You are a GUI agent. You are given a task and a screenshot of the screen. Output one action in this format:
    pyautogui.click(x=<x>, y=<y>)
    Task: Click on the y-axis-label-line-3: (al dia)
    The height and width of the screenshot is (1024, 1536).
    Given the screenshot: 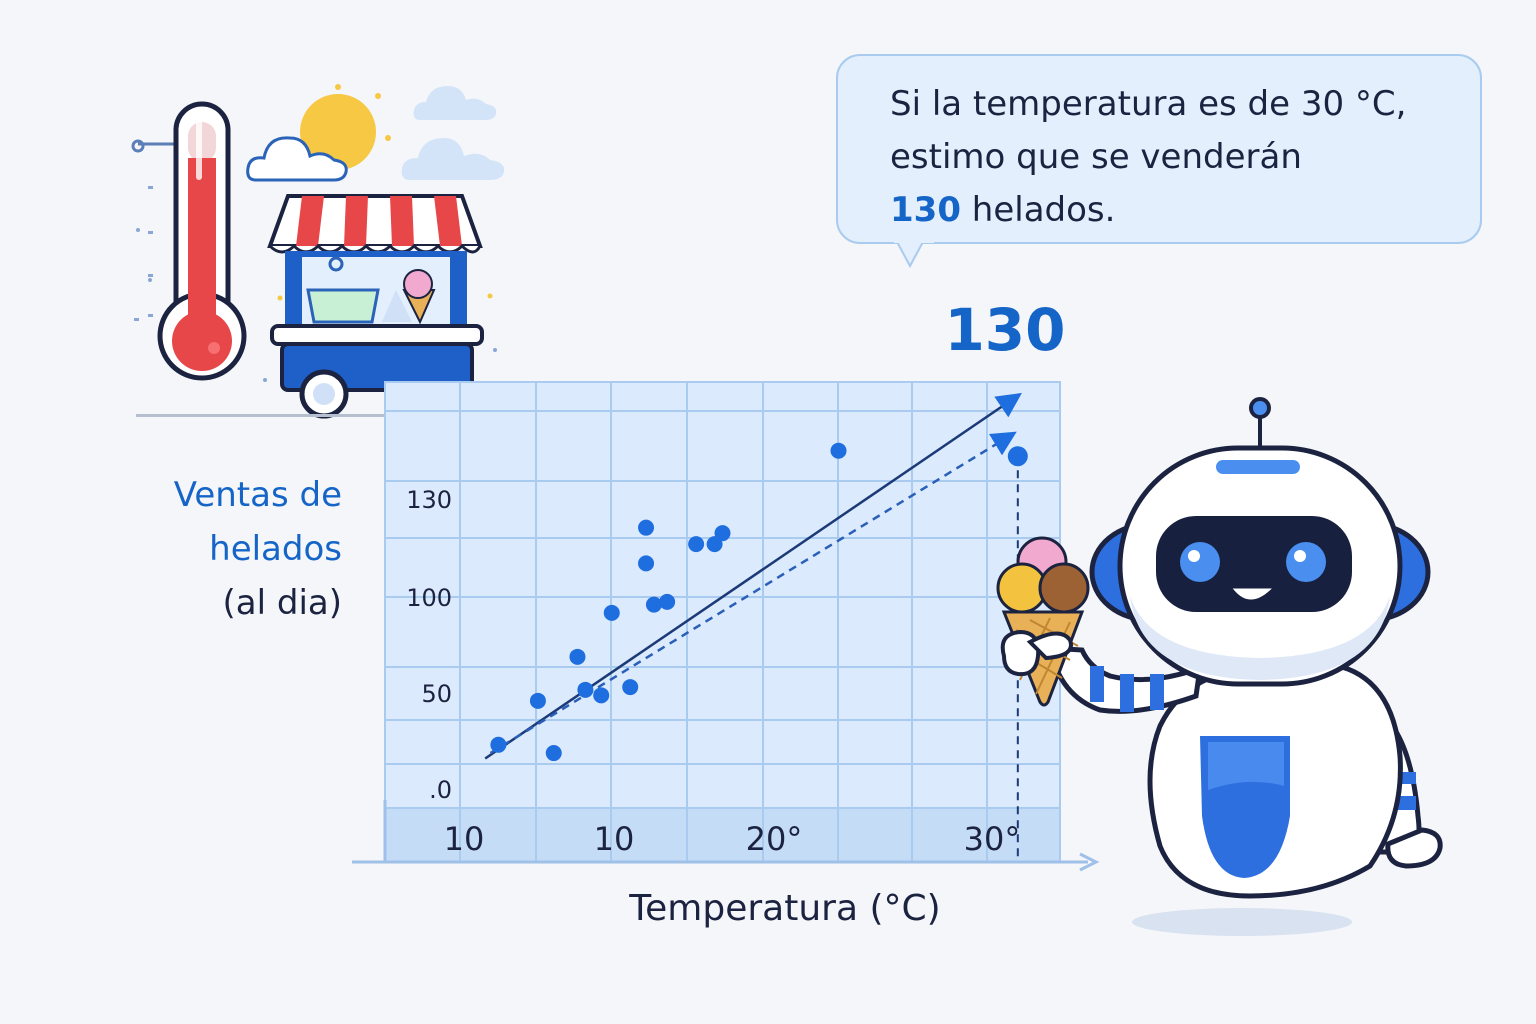 What is the action you would take?
    pyautogui.click(x=282, y=603)
    